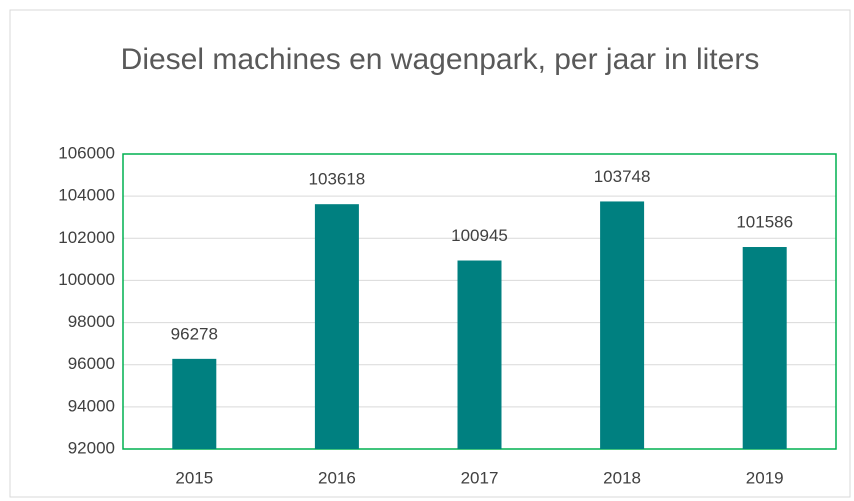 The height and width of the screenshot is (501, 854). What do you see at coordinates (86, 152) in the screenshot?
I see `y-tick-label: 106000` at bounding box center [86, 152].